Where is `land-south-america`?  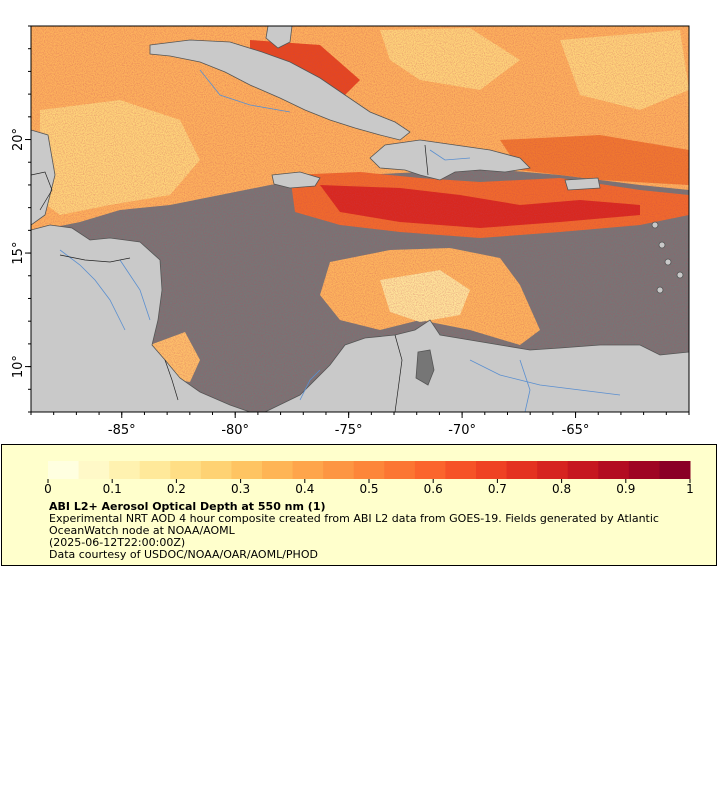 land-south-america is located at coordinates (476, 365).